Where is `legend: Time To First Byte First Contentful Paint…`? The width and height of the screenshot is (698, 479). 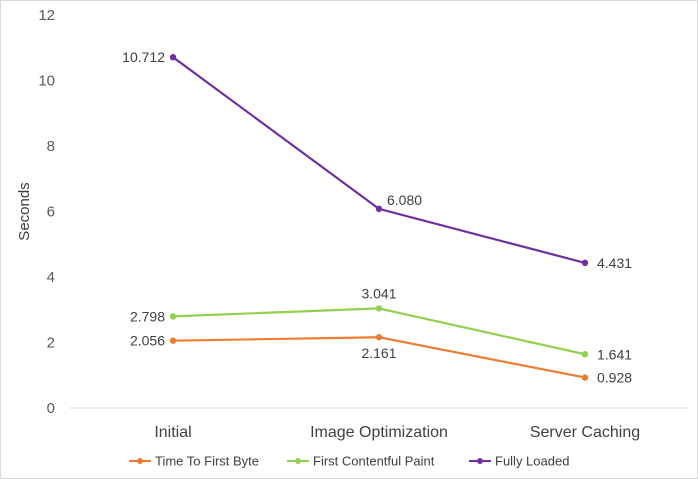 legend: Time To First Byte First Contentful Paint… is located at coordinates (349, 461).